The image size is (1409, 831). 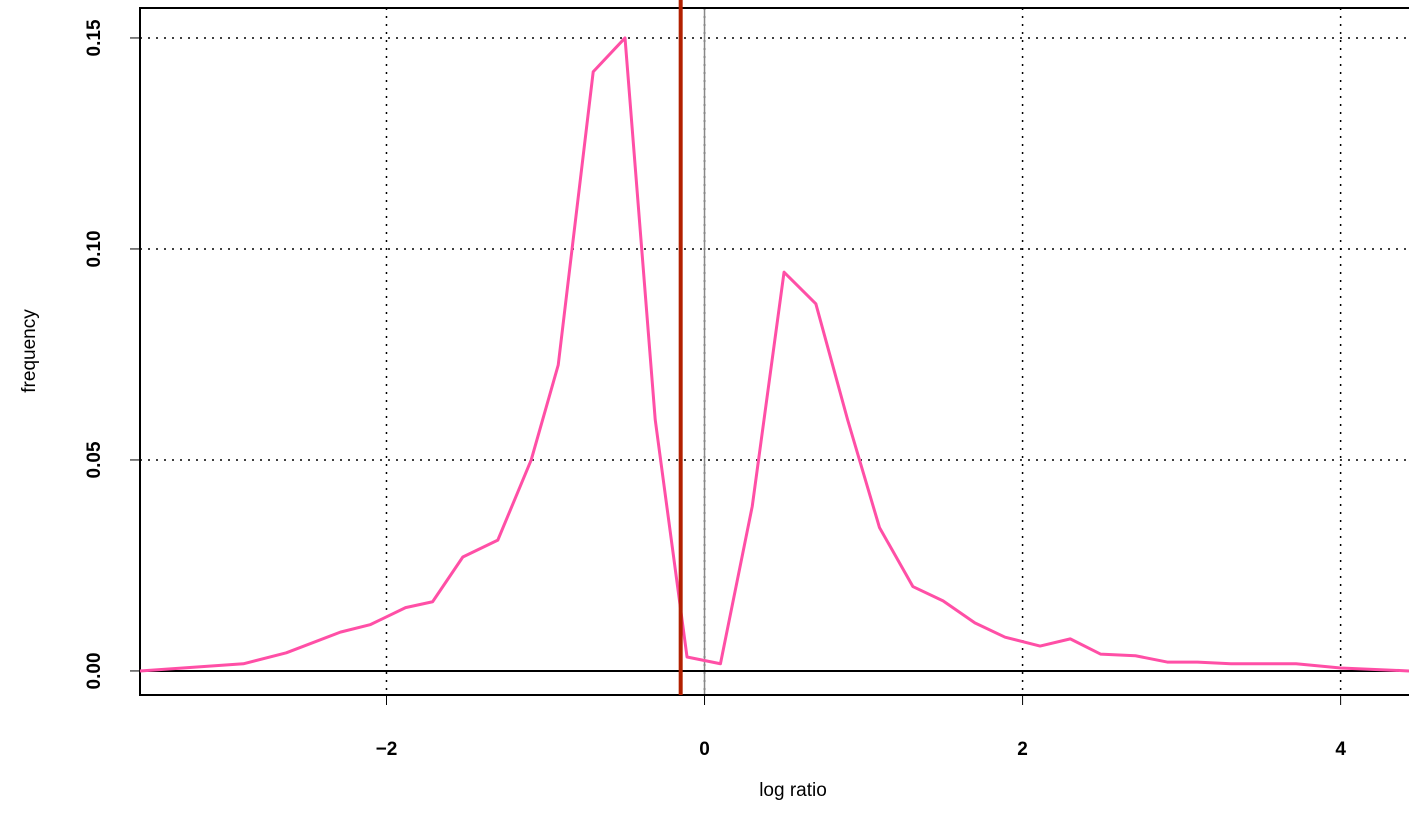 I want to click on x-axis-title: log ratio, so click(x=793, y=790).